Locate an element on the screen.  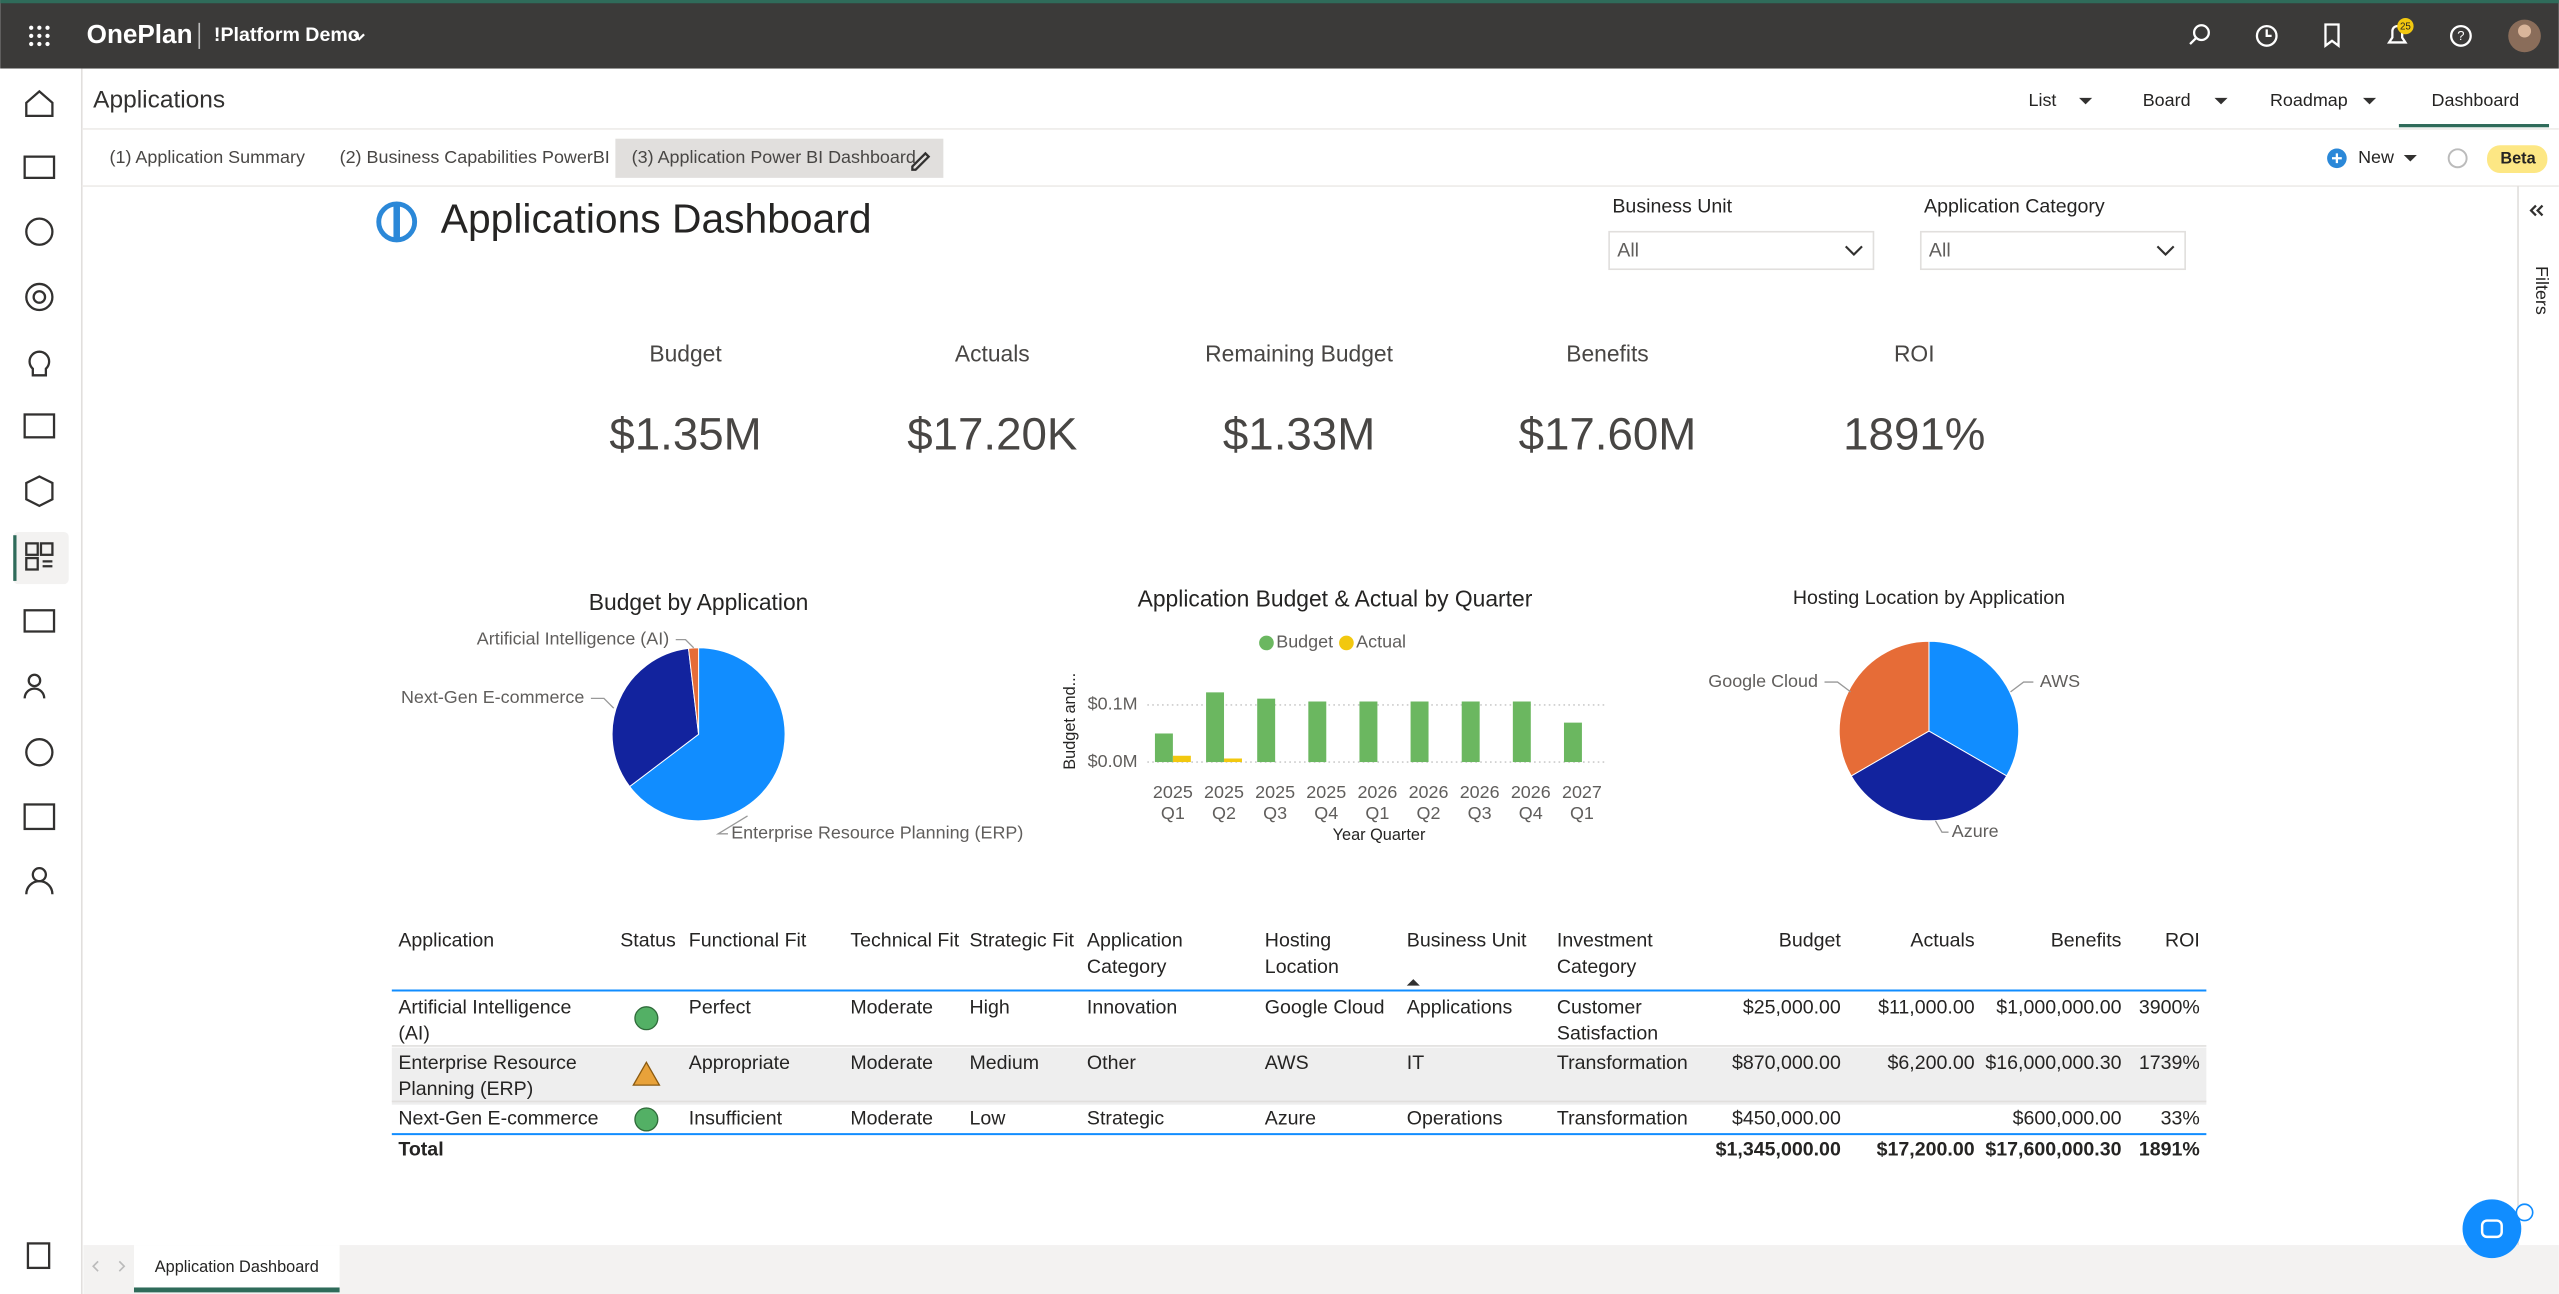
nav-portfolio is located at coordinates (39, 167).